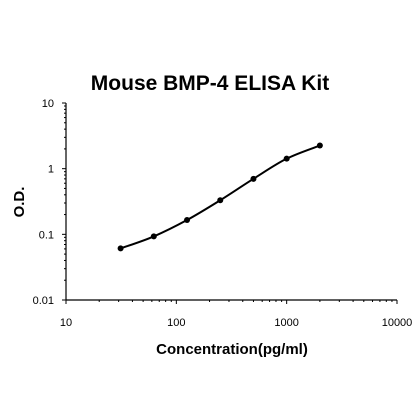 This screenshot has height=420, width=420. What do you see at coordinates (66, 323) in the screenshot?
I see `x-tick-label: 10` at bounding box center [66, 323].